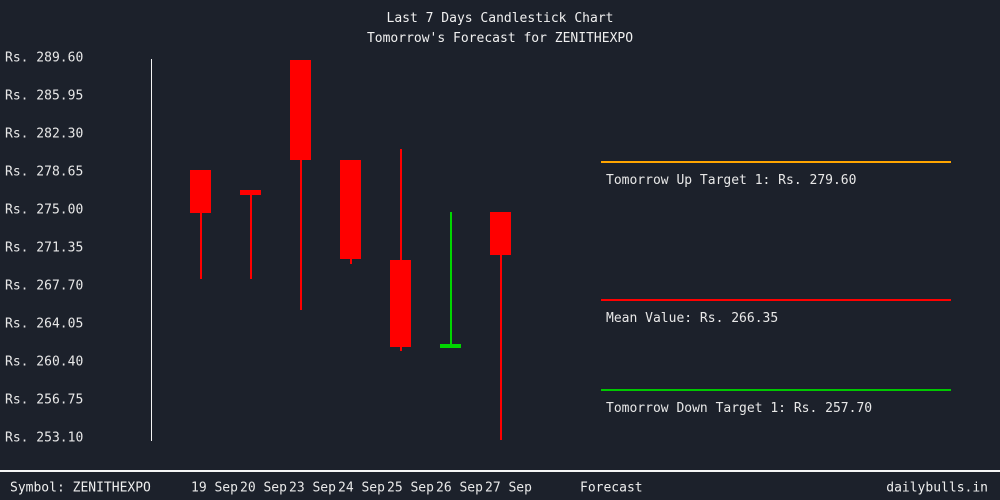  I want to click on y-axis-tick-label: Rs. 275.00, so click(44, 210).